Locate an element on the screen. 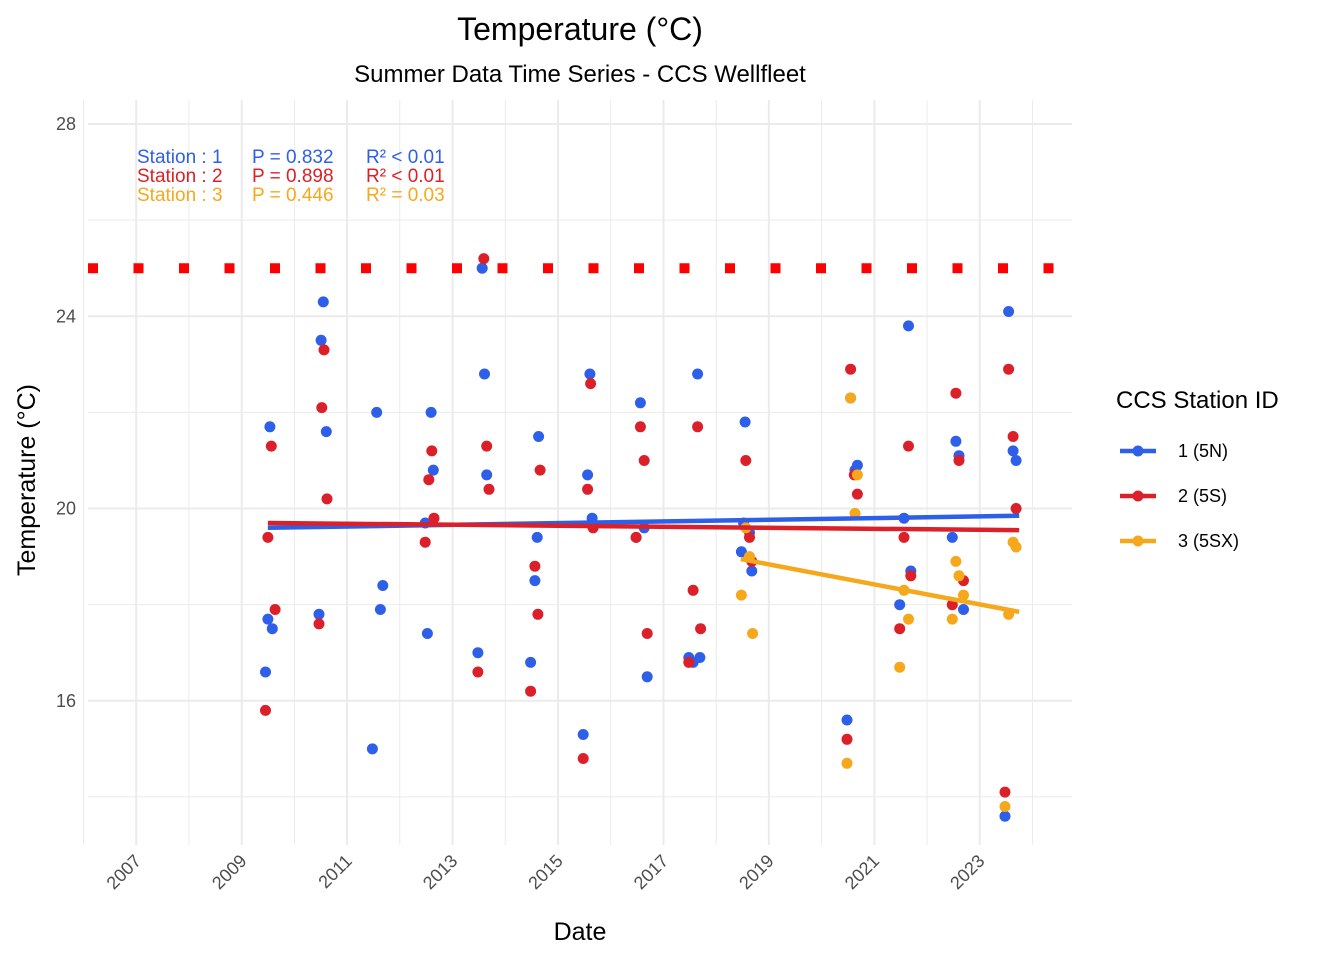 The width and height of the screenshot is (1344, 960). legend-key-point is located at coordinates (1138, 451).